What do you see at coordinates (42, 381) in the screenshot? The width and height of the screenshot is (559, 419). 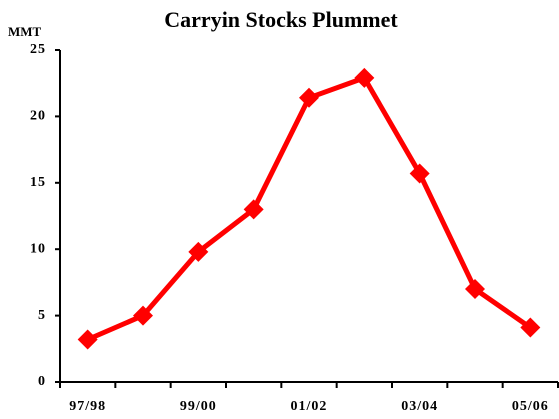 I see `y-tick-label: 0` at bounding box center [42, 381].